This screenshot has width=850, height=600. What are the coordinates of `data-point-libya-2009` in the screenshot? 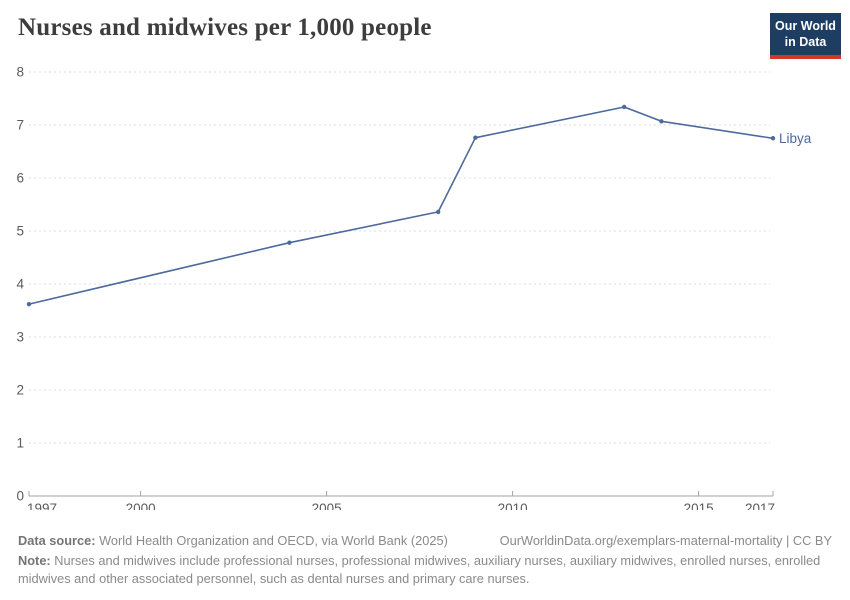 It's located at (475, 137).